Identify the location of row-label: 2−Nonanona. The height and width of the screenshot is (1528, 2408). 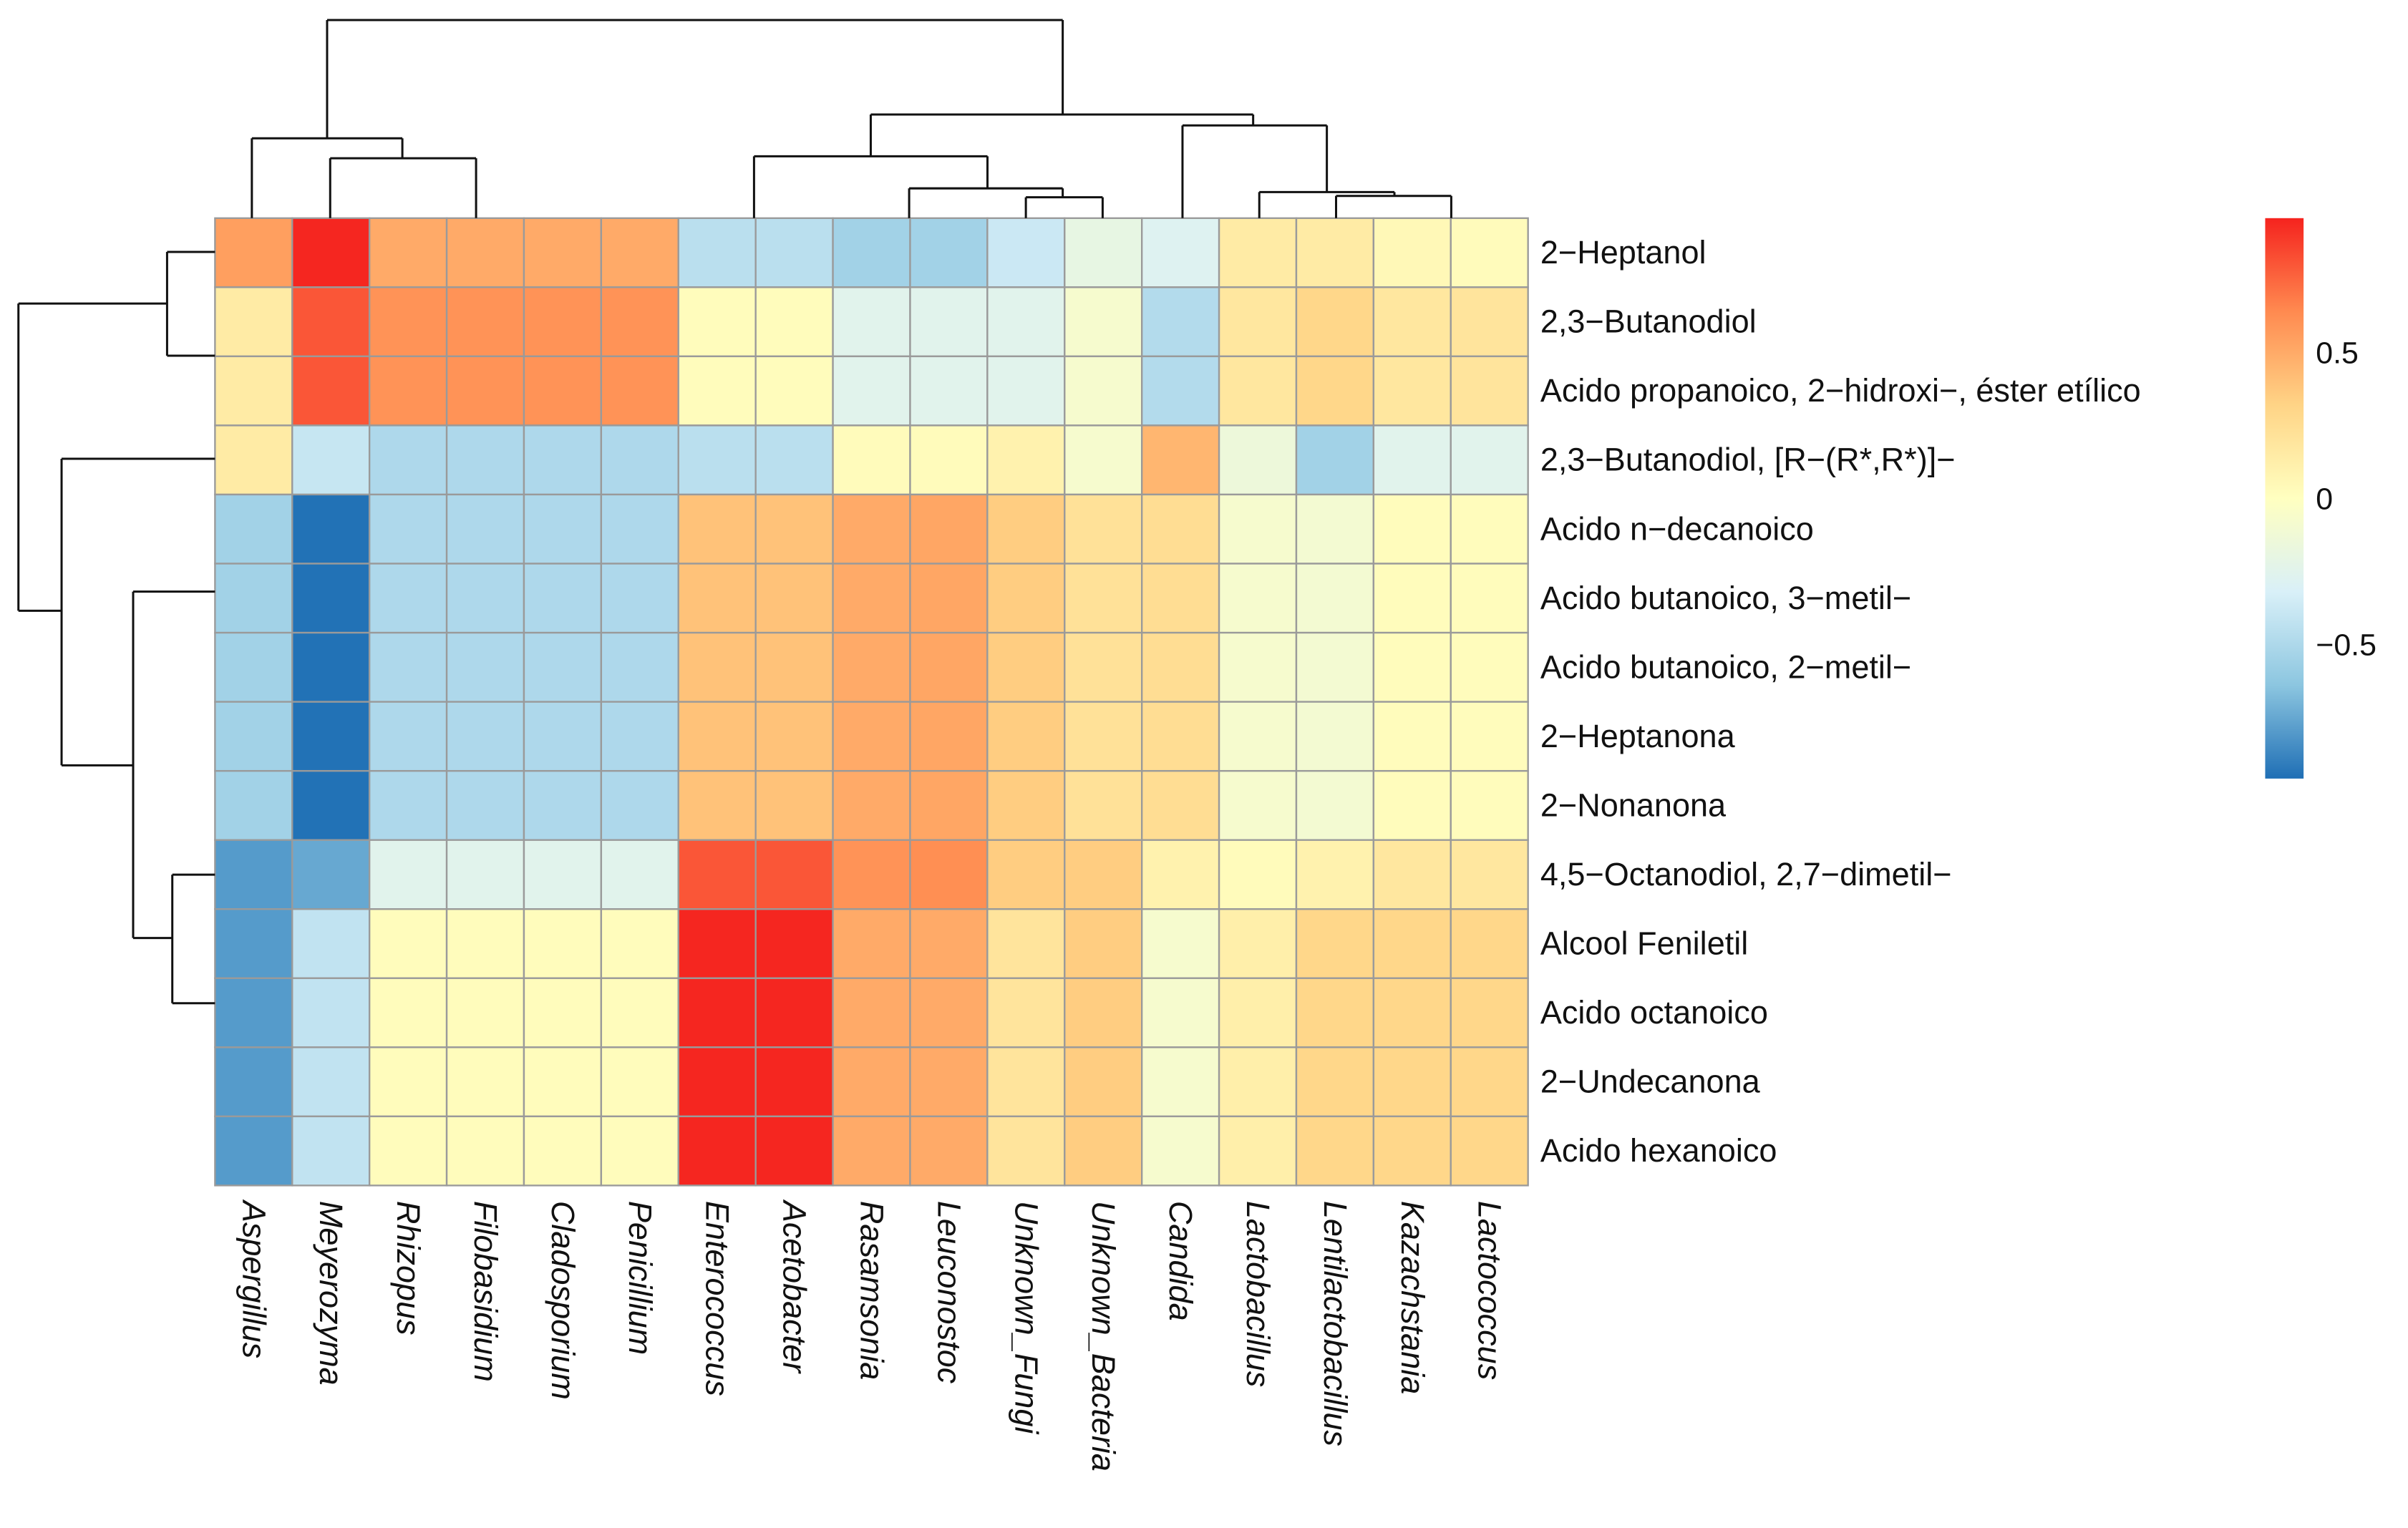
(1634, 805).